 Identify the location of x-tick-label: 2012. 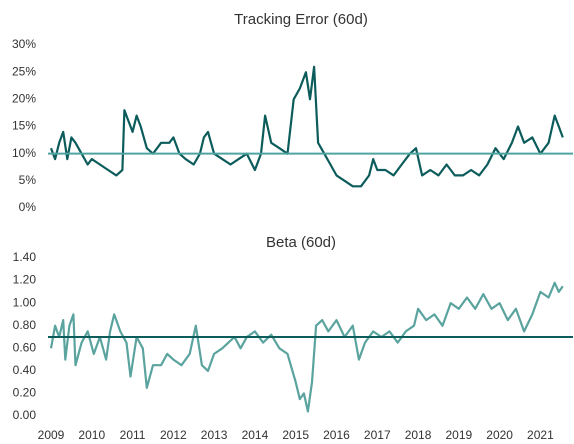
(173, 435).